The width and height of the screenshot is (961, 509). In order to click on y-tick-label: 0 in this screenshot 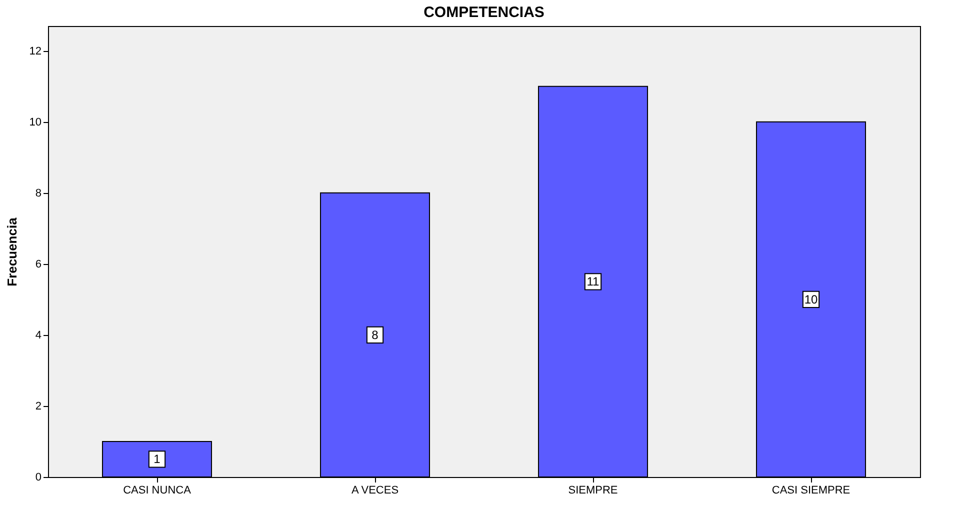, I will do `click(38, 478)`.